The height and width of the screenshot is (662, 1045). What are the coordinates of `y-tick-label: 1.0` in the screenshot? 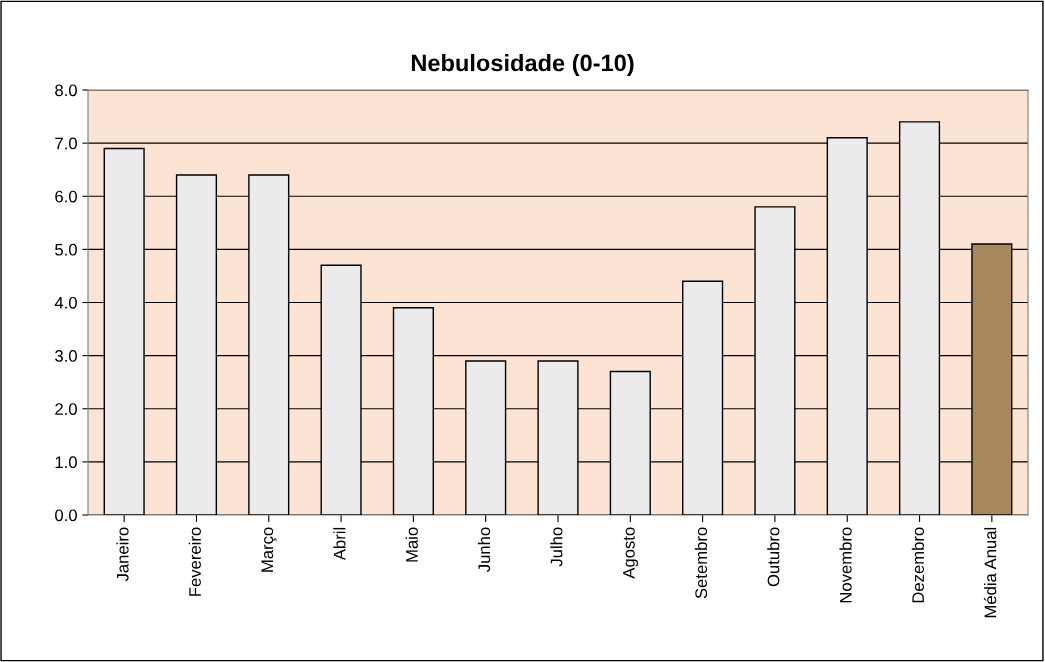 It's located at (66, 462).